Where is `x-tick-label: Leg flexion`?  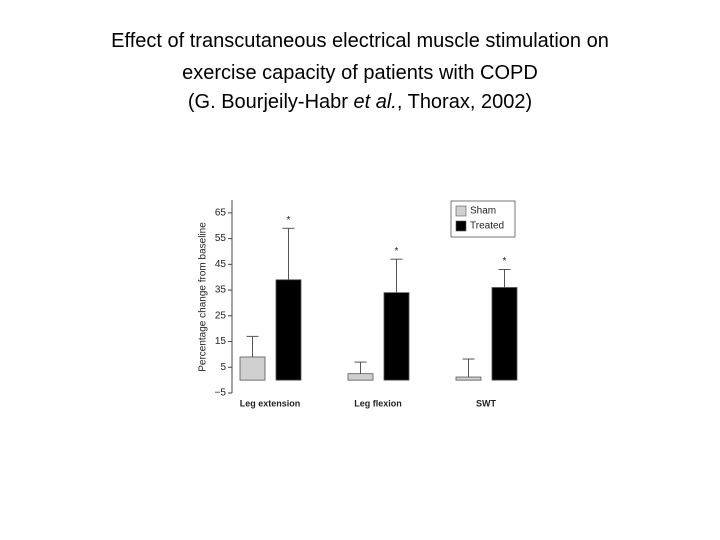
x-tick-label: Leg flexion is located at coordinates (378, 403).